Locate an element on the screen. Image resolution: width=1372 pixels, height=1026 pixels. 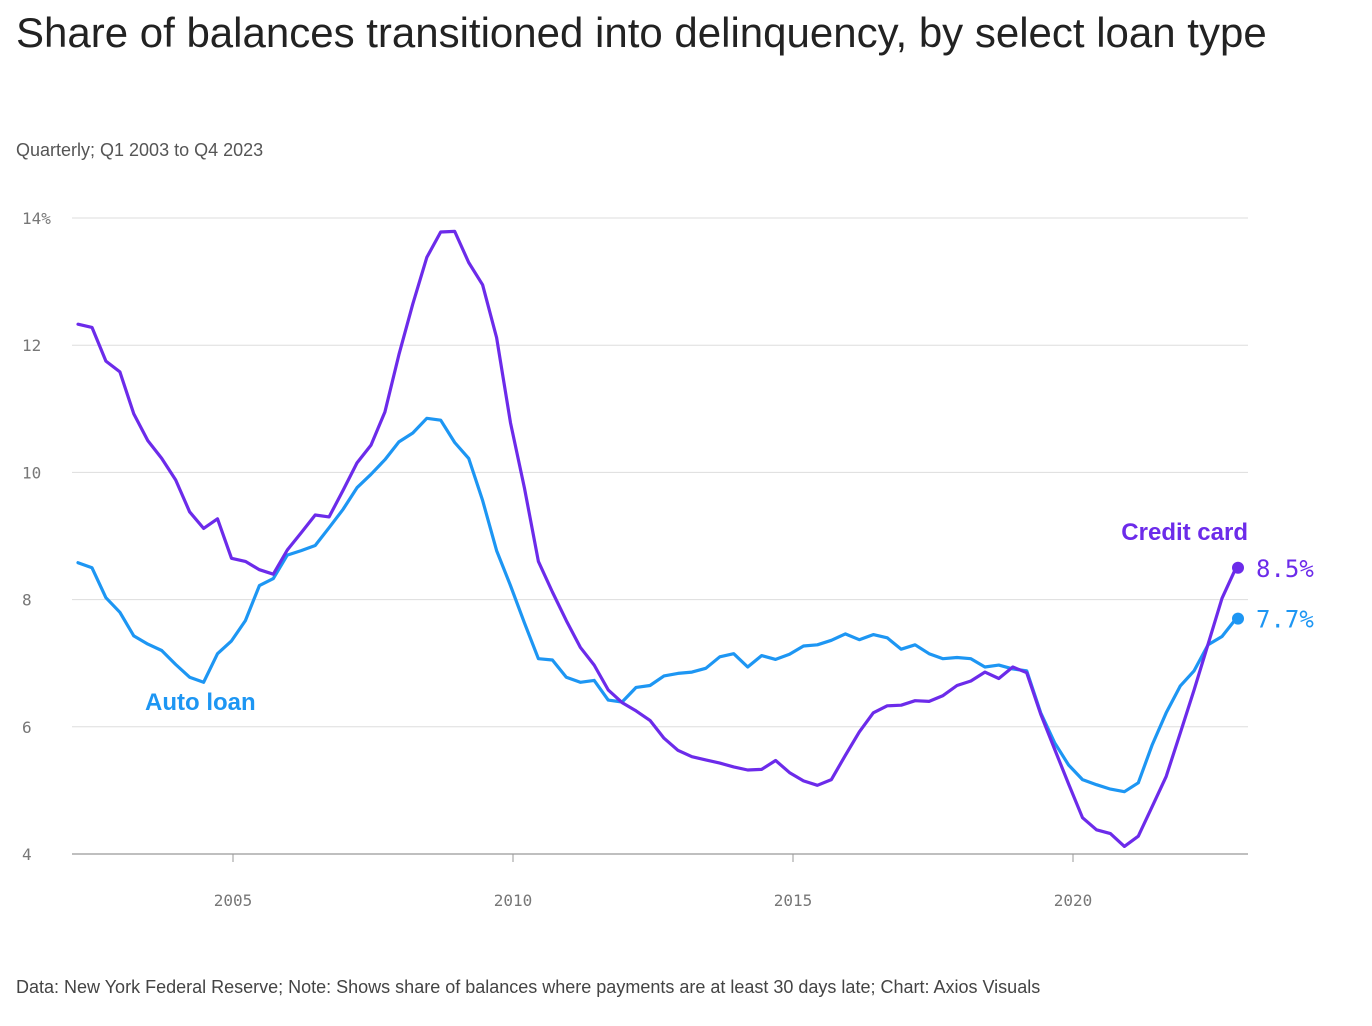
x-tick-label: 2020 is located at coordinates (1073, 900).